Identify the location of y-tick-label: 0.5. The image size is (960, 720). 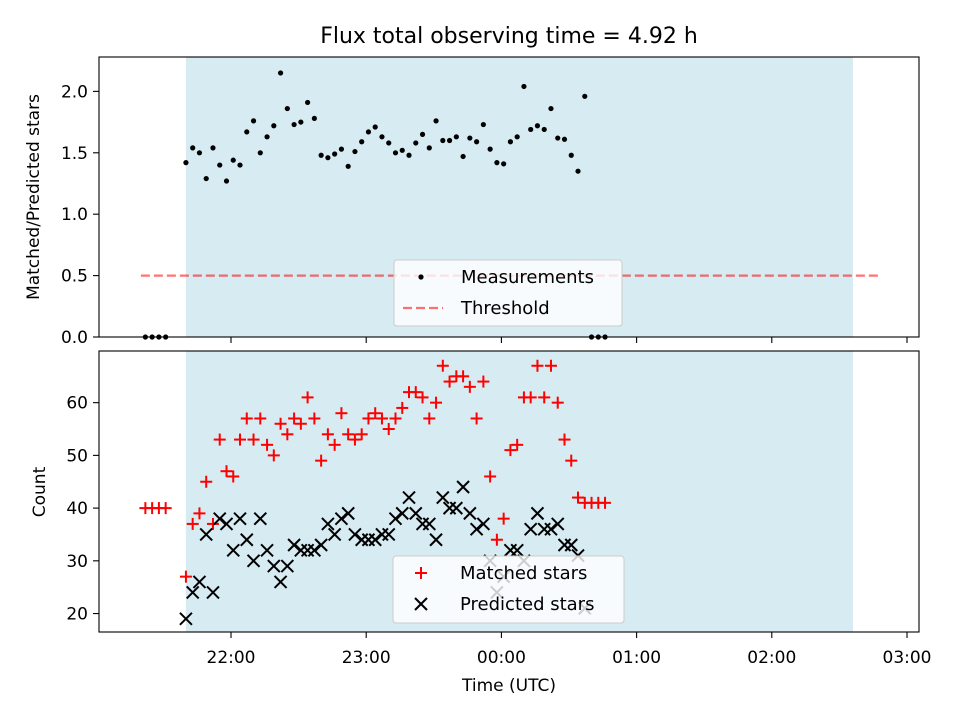
(74, 277).